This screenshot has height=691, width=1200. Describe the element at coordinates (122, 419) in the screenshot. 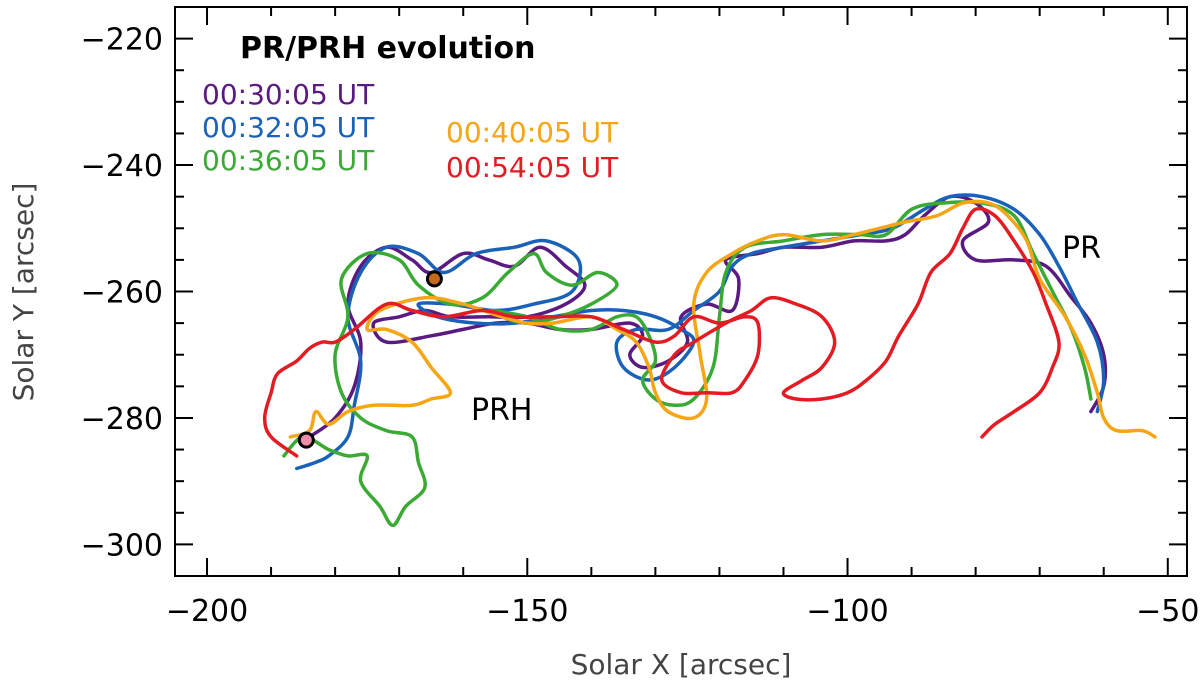

I see `y-tick-label: −280` at that location.